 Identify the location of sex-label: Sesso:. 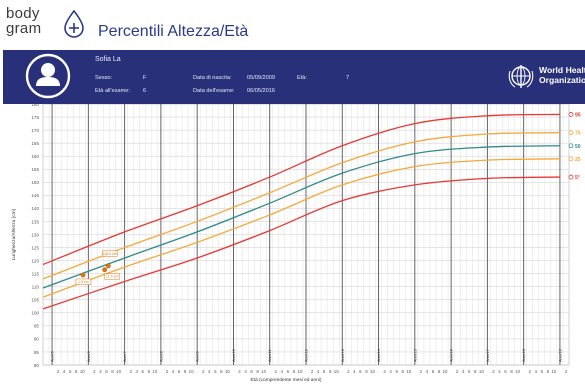
(104, 78).